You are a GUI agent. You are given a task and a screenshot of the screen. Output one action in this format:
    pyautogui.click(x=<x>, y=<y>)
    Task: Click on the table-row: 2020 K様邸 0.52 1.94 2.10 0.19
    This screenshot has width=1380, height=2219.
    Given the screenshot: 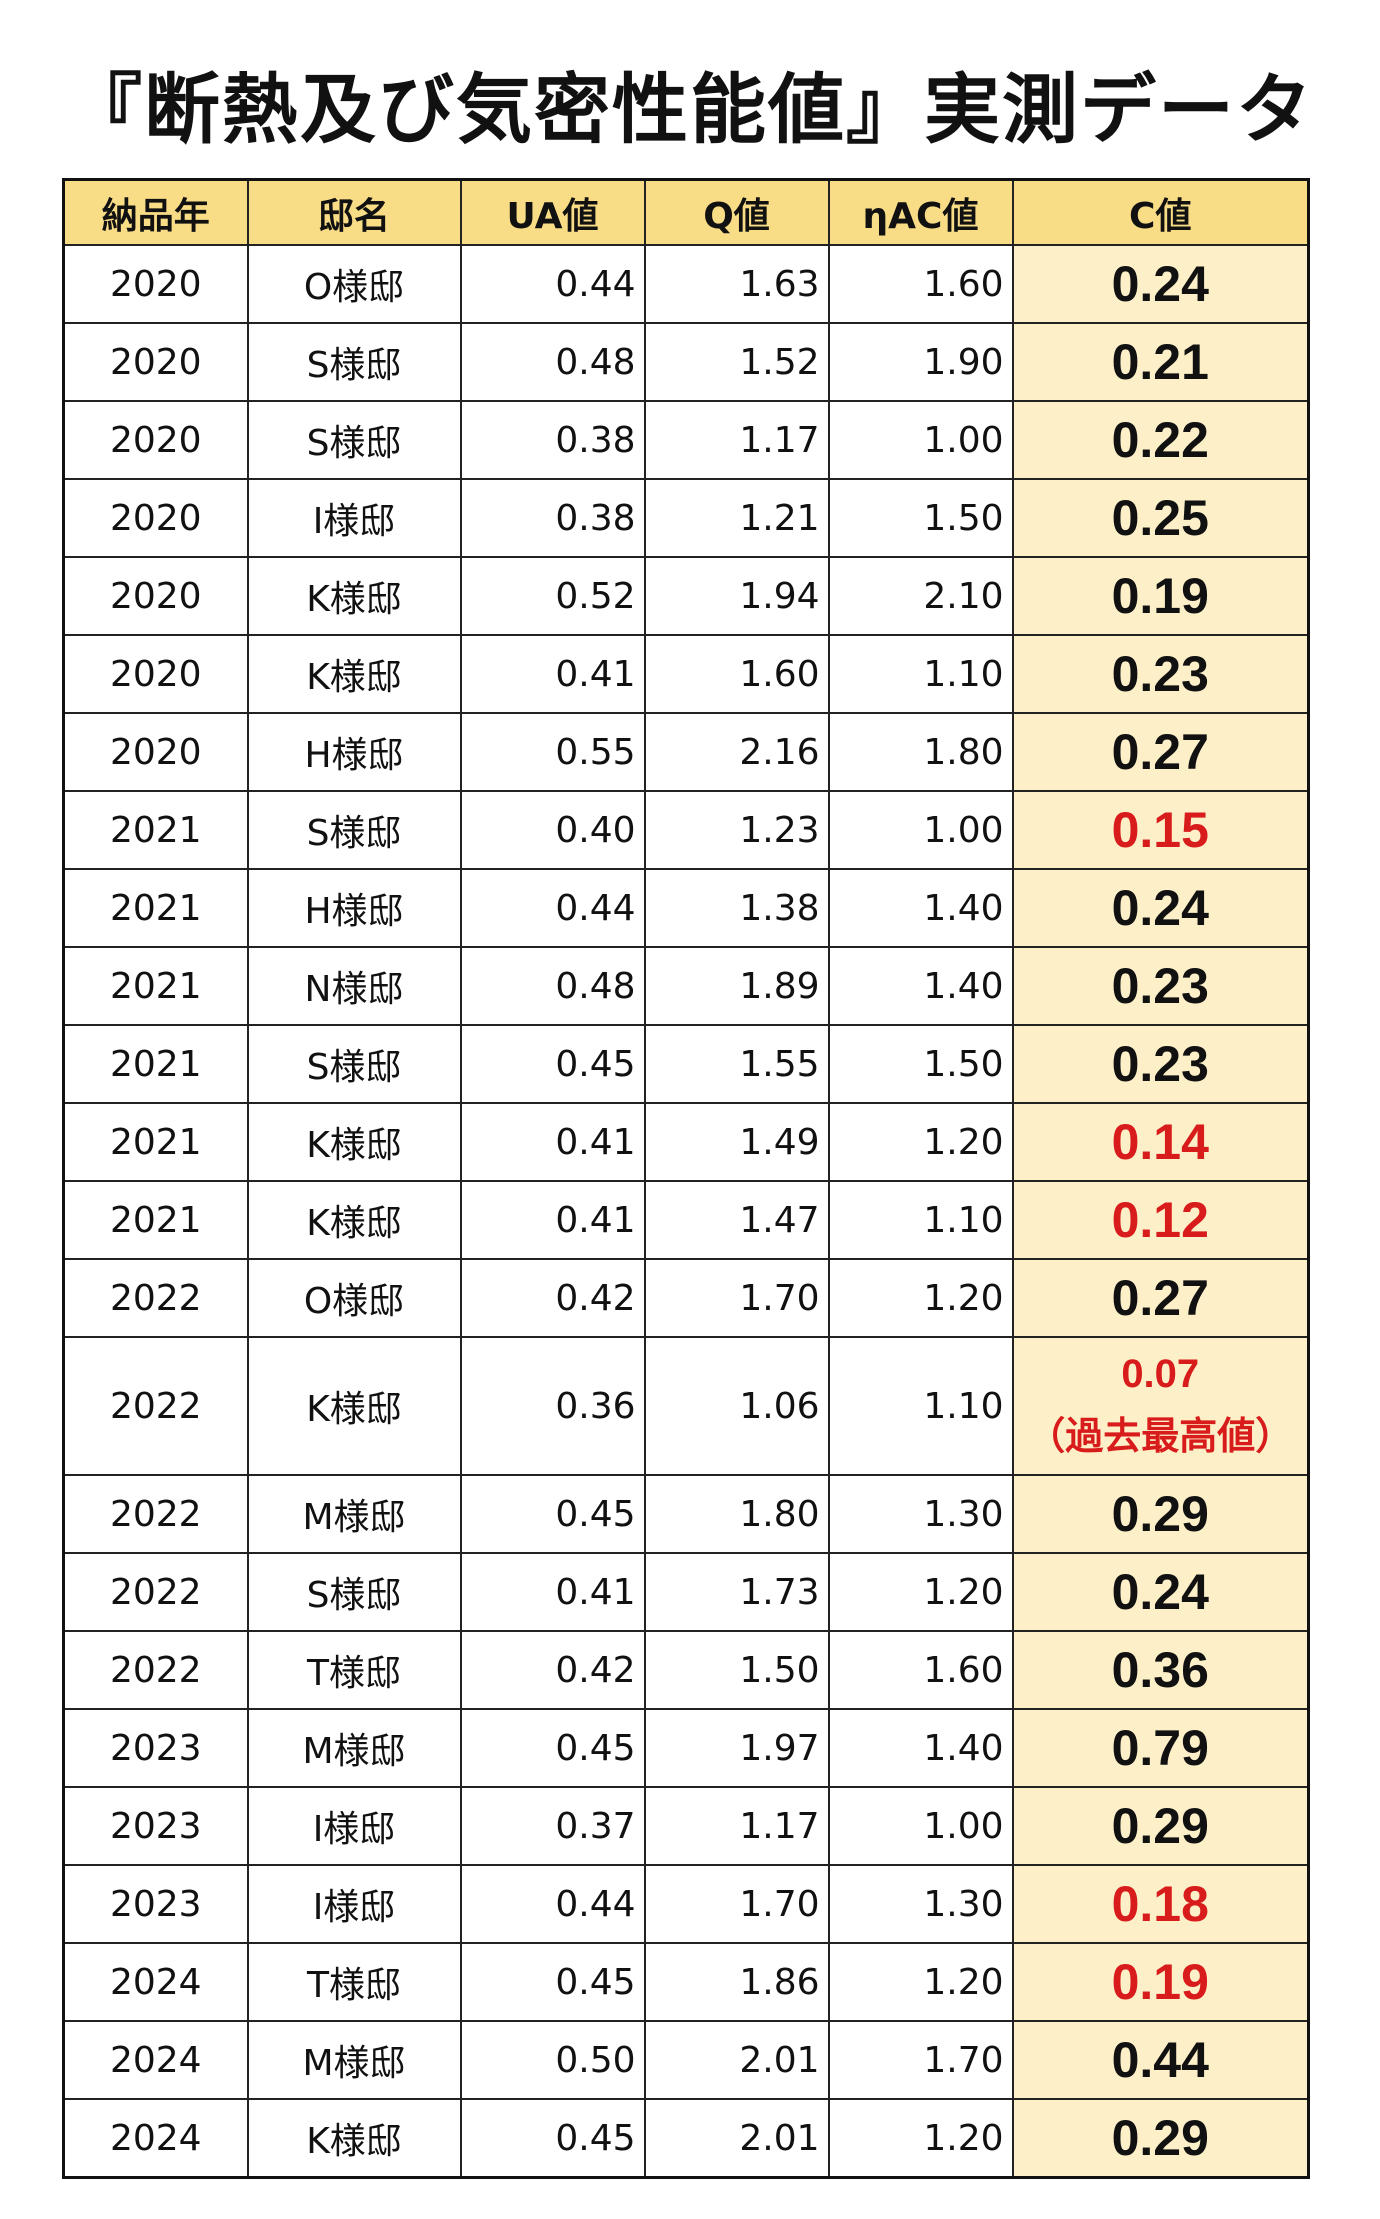 What is the action you would take?
    pyautogui.click(x=686, y=596)
    